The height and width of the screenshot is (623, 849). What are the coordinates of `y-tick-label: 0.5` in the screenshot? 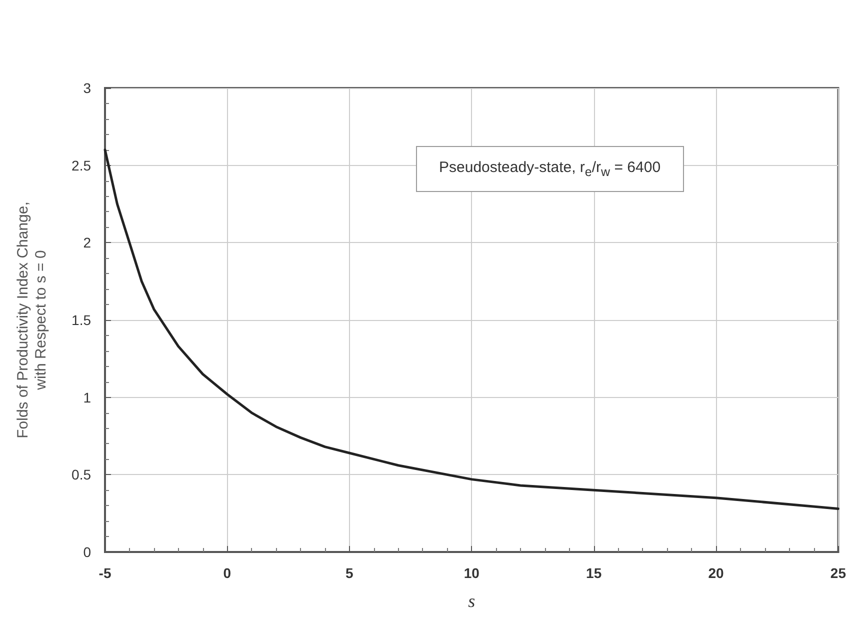 It's located at (82, 474).